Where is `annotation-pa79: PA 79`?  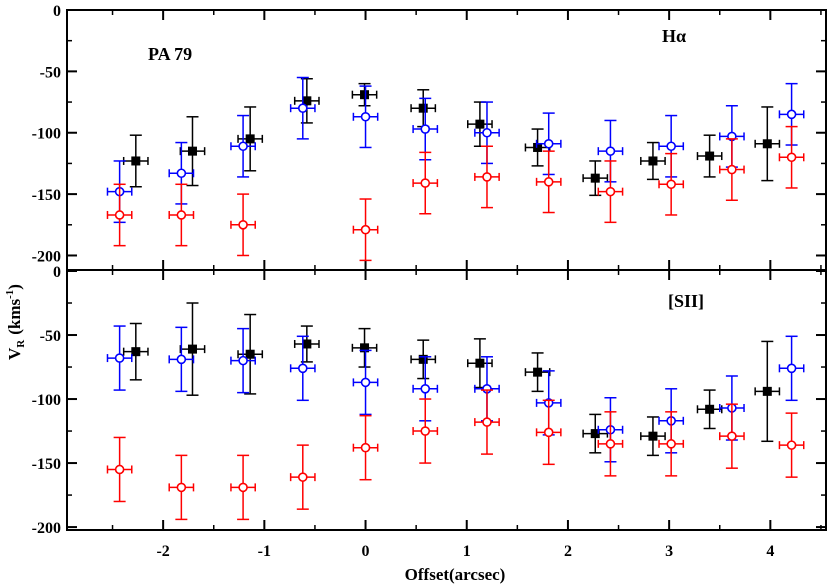
annotation-pa79: PA 79 is located at coordinates (170, 54).